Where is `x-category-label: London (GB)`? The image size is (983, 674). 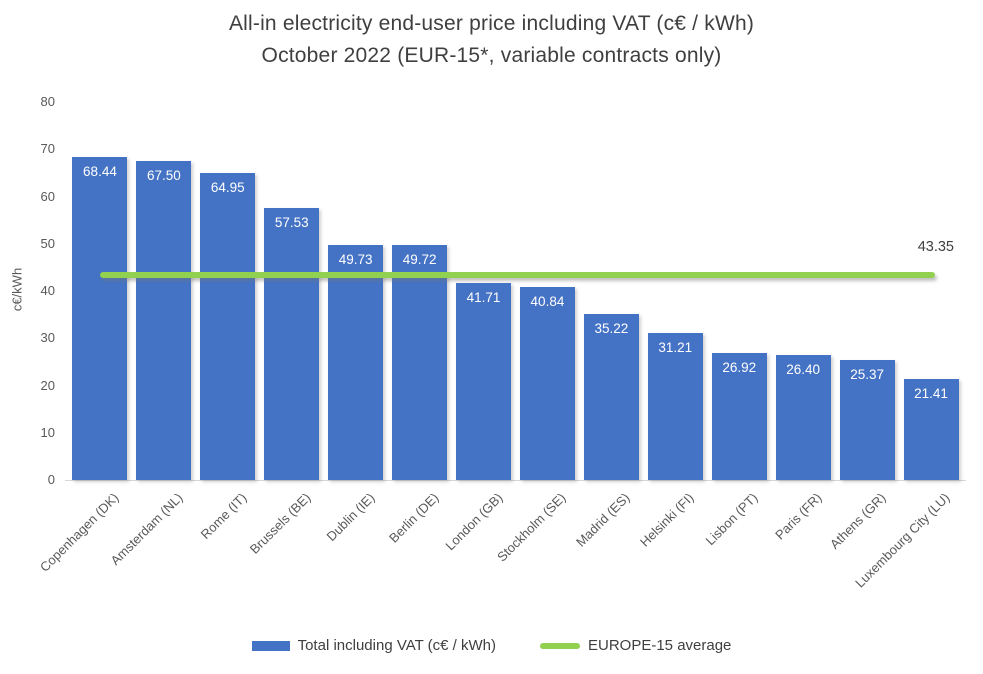
x-category-label: London (GB) is located at coordinates (473, 522).